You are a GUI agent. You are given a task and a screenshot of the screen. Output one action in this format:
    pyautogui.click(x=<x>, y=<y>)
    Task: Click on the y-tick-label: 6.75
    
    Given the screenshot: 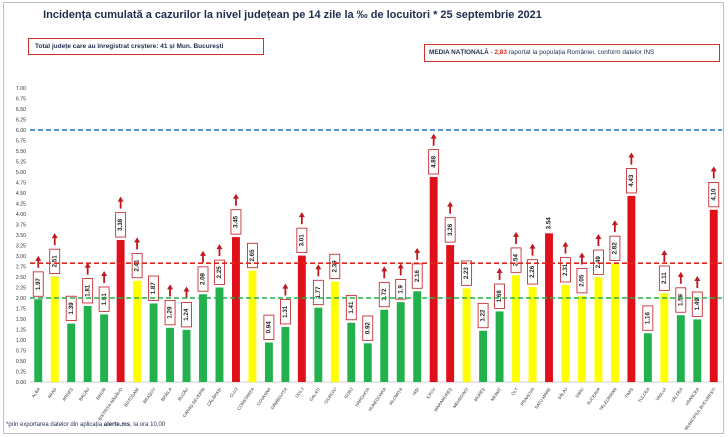 What is the action you would take?
    pyautogui.click(x=21, y=100)
    